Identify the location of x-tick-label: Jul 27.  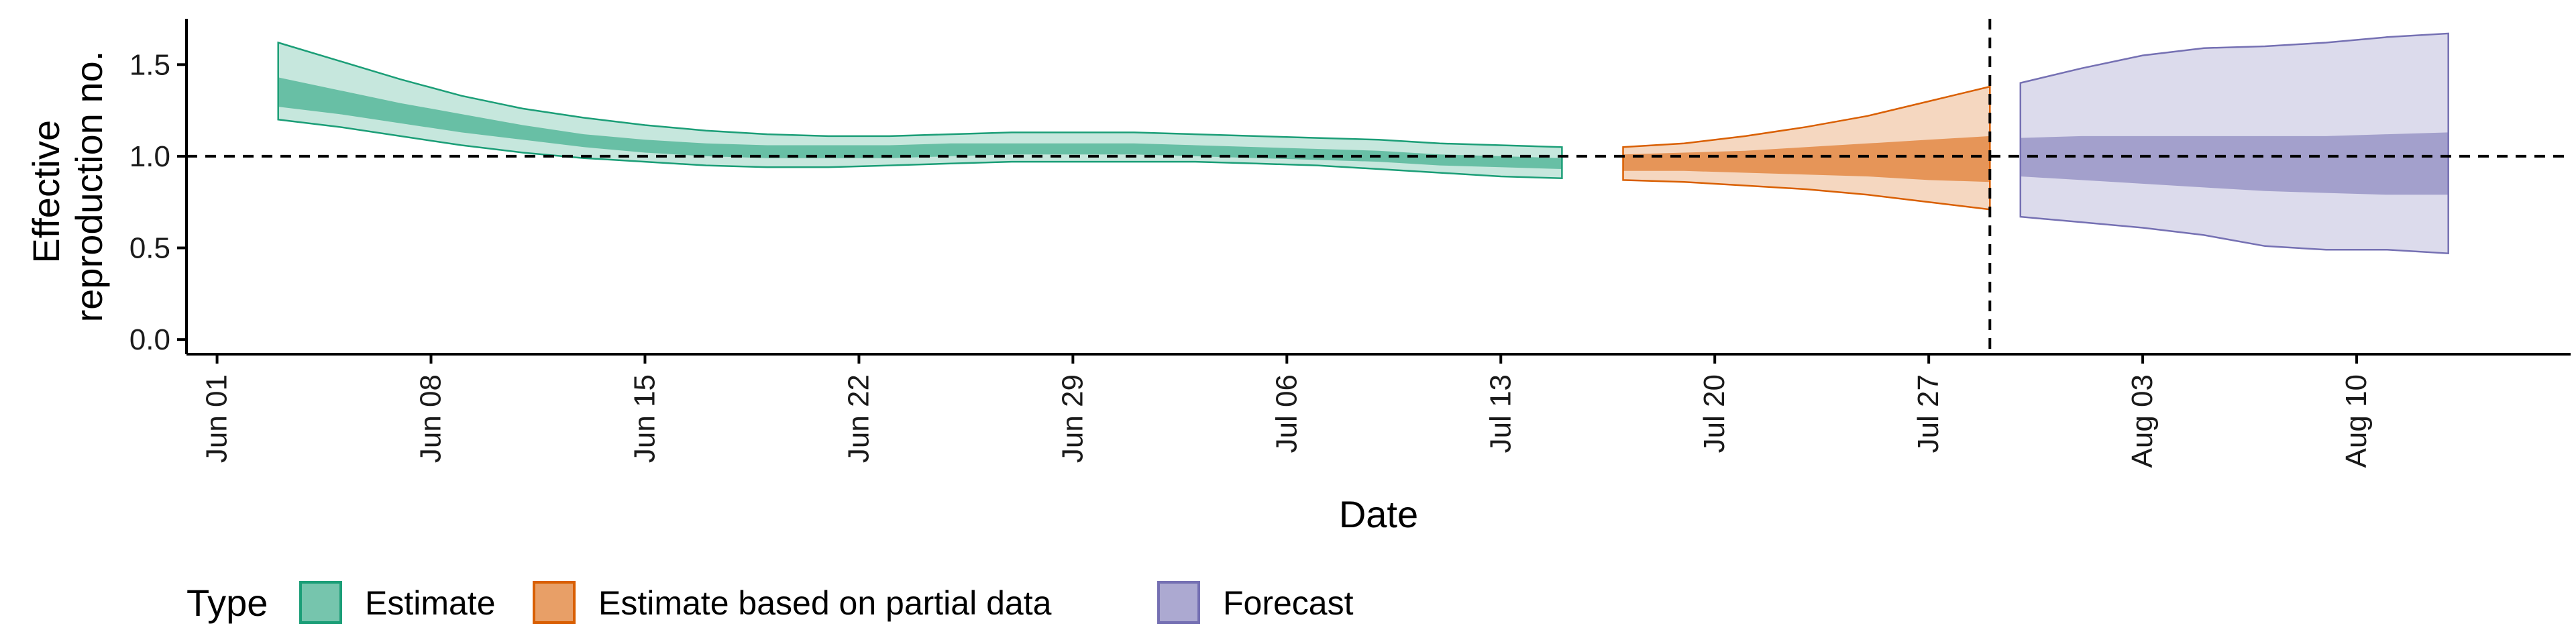
(1928, 413).